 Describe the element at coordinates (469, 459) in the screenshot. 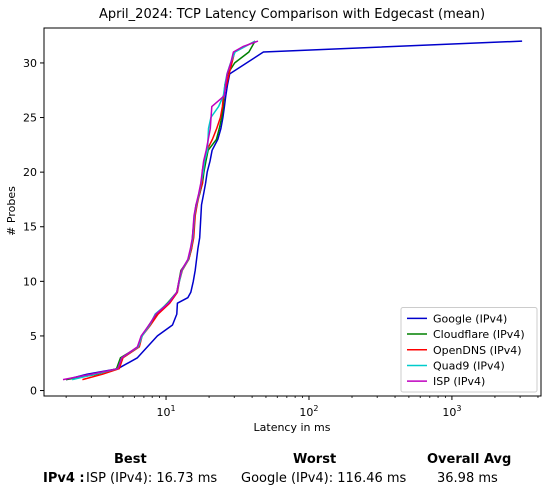

I see `overall-avg-header: Overall Avg` at that location.